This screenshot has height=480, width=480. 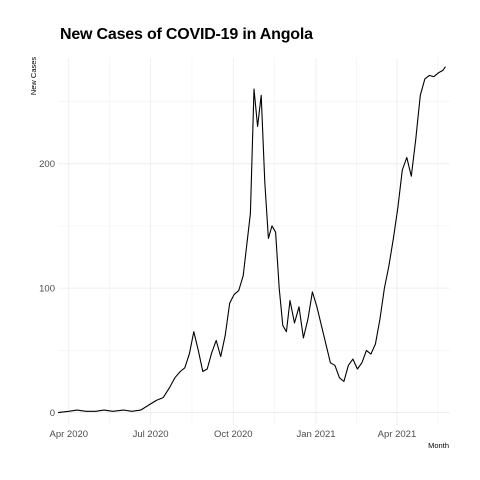 What do you see at coordinates (47, 164) in the screenshot?
I see `y-tick-label: 200` at bounding box center [47, 164].